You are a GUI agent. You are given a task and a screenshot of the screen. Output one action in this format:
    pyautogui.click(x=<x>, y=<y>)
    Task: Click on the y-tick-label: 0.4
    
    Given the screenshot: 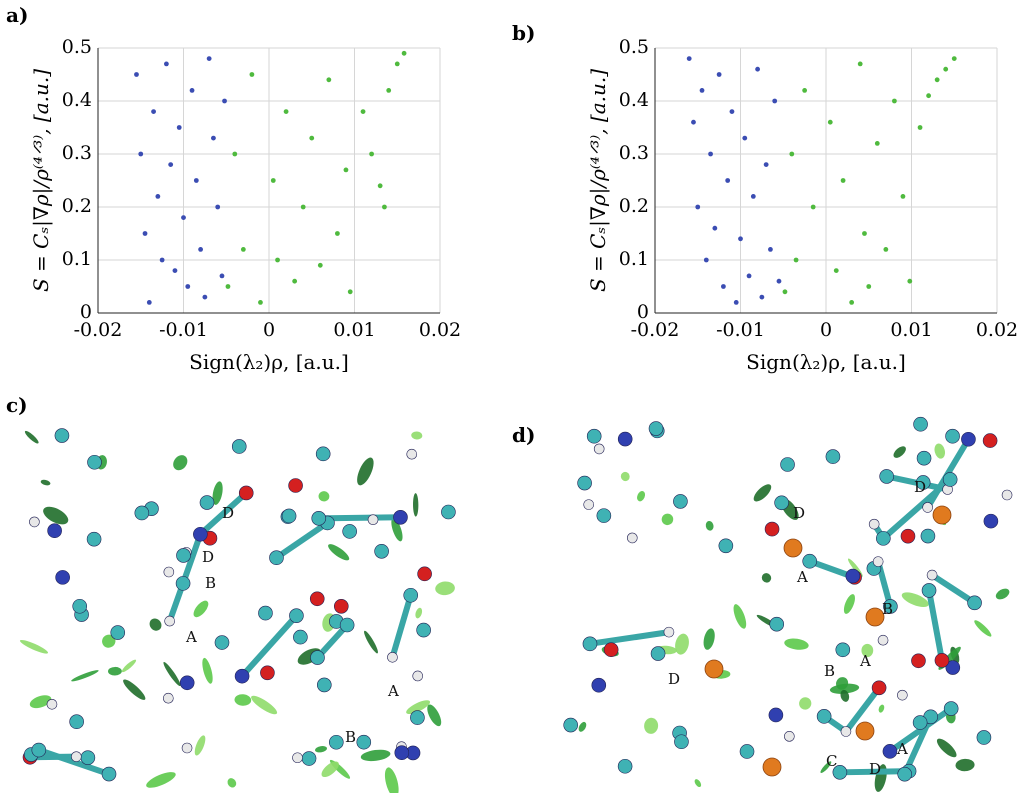 What is the action you would take?
    pyautogui.click(x=77, y=100)
    